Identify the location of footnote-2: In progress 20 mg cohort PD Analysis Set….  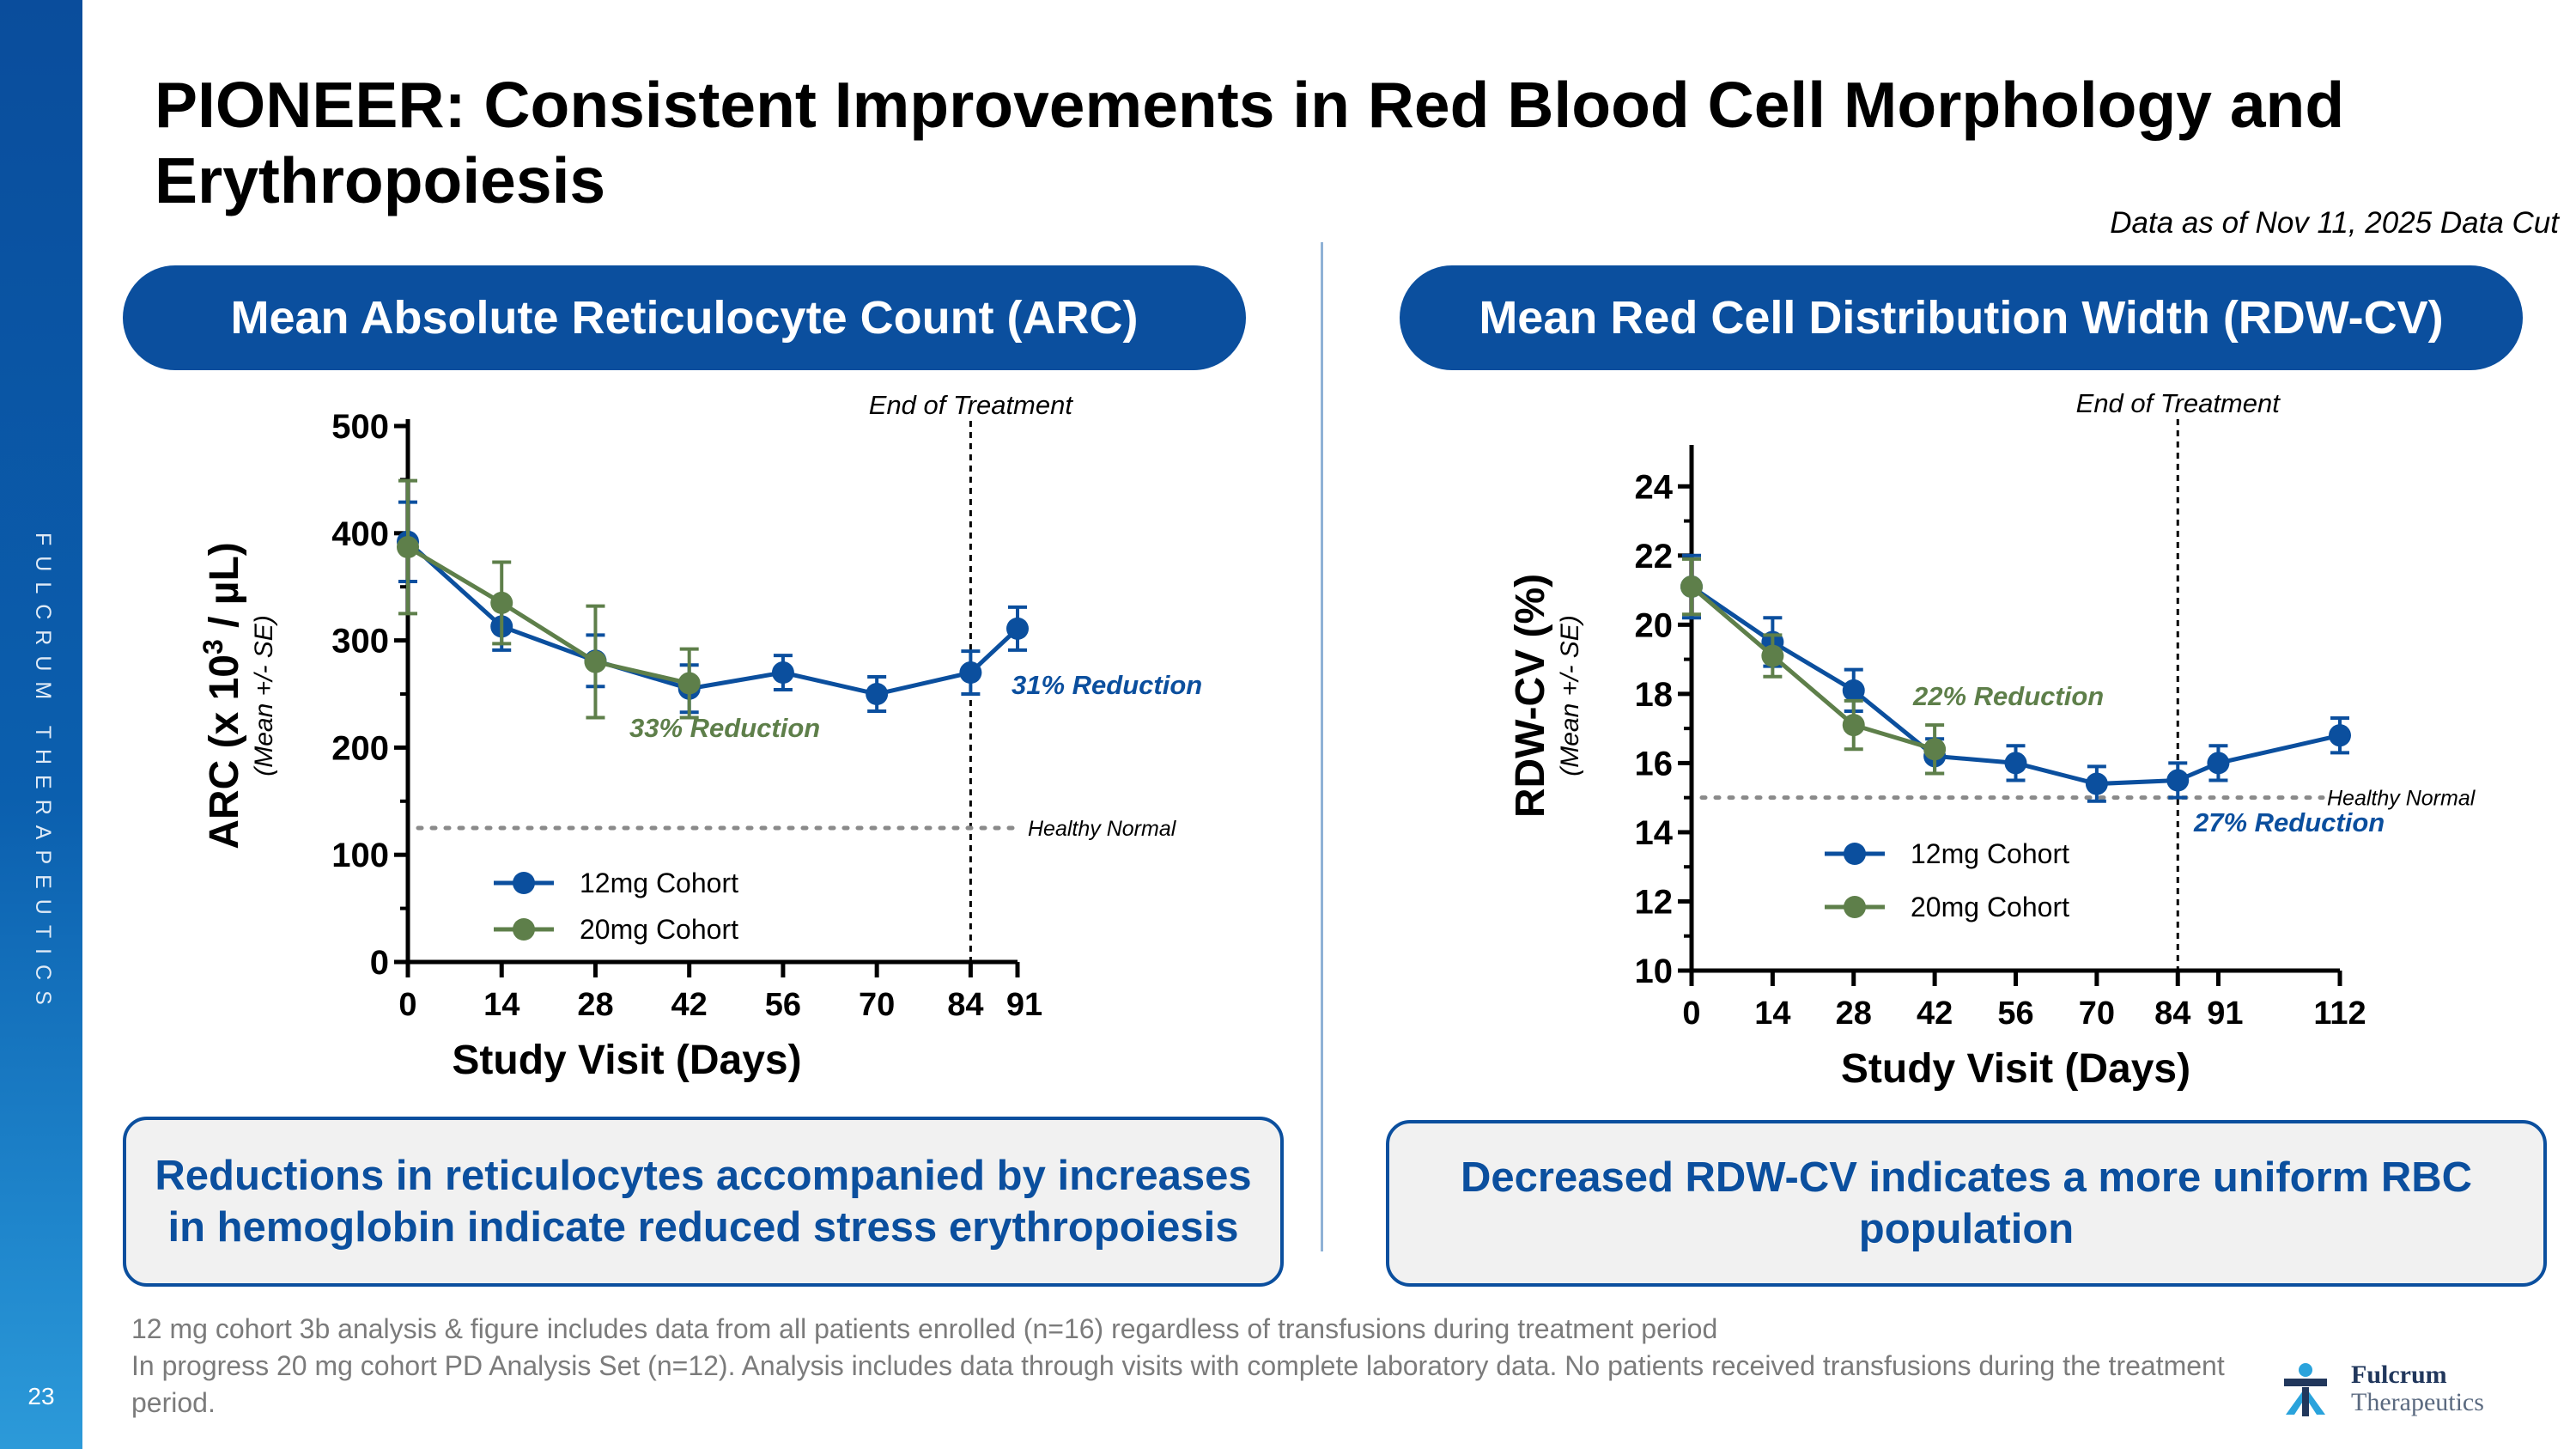
(1178, 1384).